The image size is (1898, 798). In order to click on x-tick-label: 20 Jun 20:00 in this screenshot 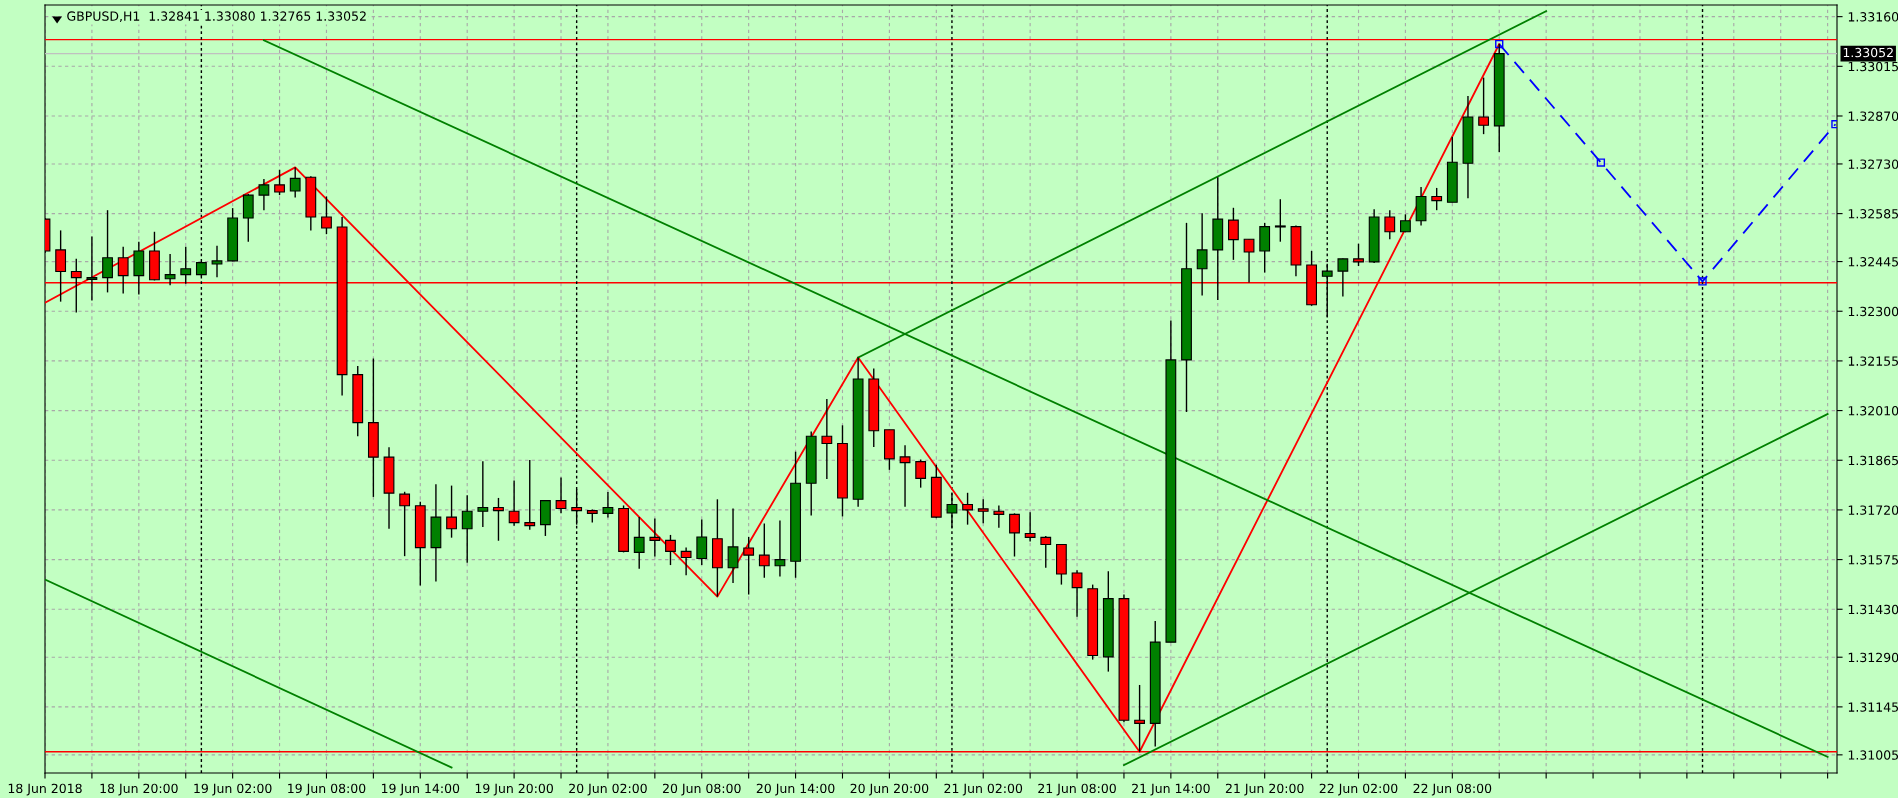, I will do `click(889, 789)`.